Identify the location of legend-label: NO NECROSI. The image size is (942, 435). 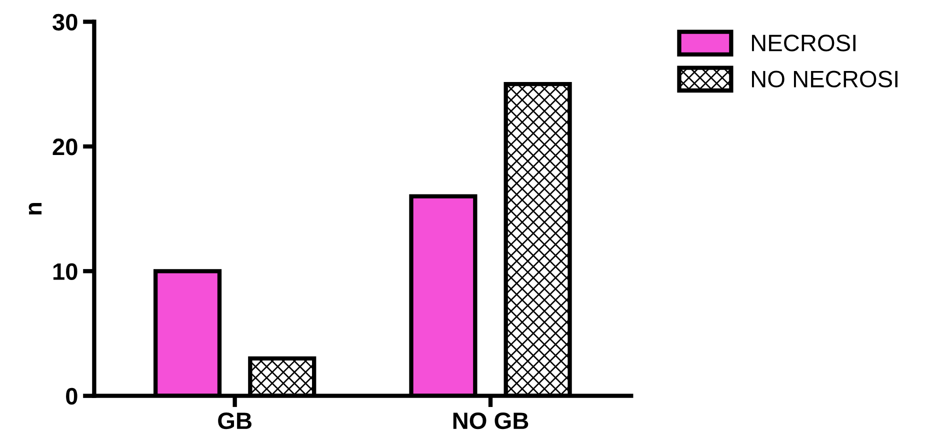
(825, 79).